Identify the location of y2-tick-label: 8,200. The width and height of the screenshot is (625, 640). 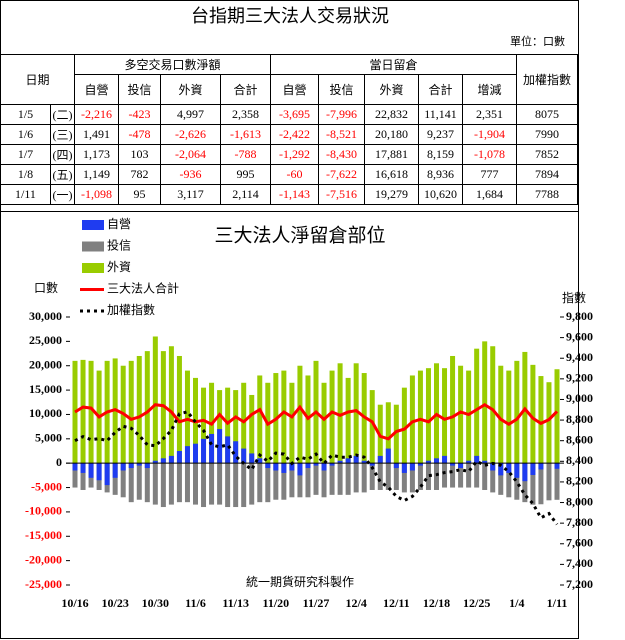
(579, 481).